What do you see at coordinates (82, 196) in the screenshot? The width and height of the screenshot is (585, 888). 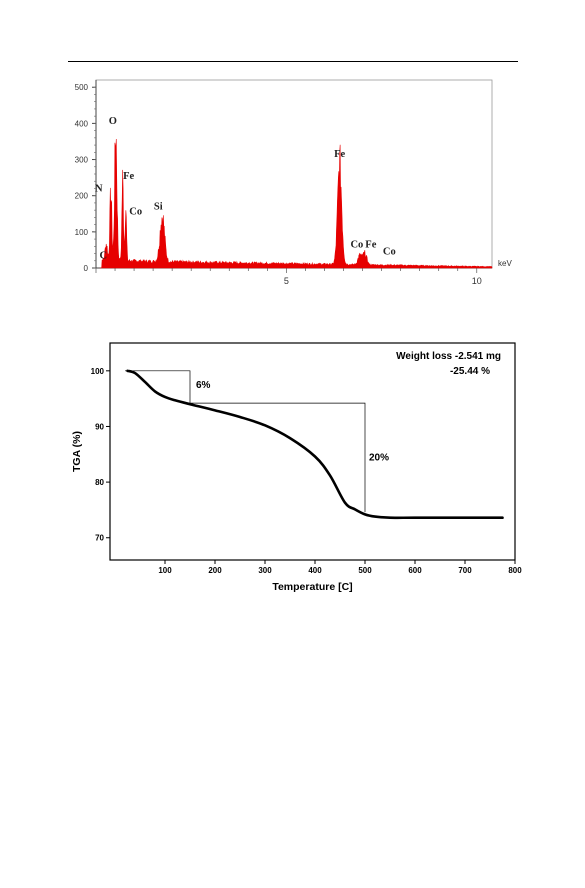 I see `eds-y-tick-label: 200` at bounding box center [82, 196].